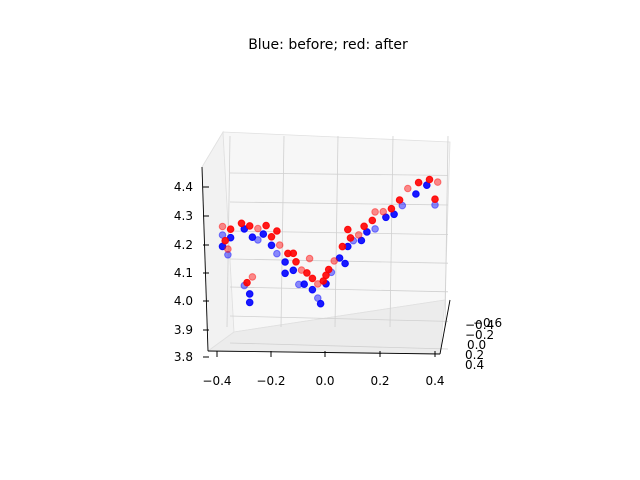  Describe the element at coordinates (270, 381) in the screenshot. I see `x-tick-label: −0.2` at that location.